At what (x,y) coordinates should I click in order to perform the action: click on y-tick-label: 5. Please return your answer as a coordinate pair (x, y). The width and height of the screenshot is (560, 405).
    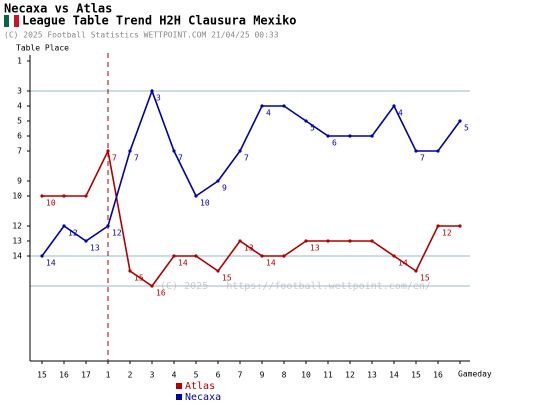
    Looking at the image, I should click on (19, 121).